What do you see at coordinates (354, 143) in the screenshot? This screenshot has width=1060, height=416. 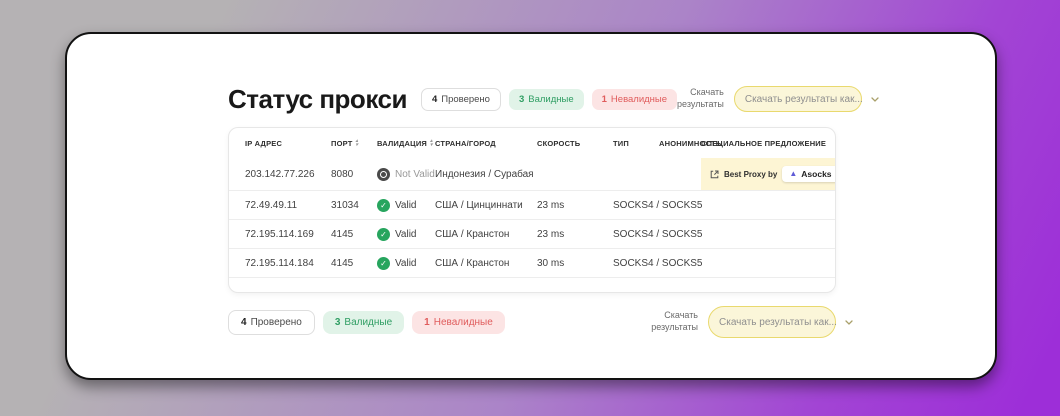 I see `col-header-port: ПОРТ ▴ ▾` at bounding box center [354, 143].